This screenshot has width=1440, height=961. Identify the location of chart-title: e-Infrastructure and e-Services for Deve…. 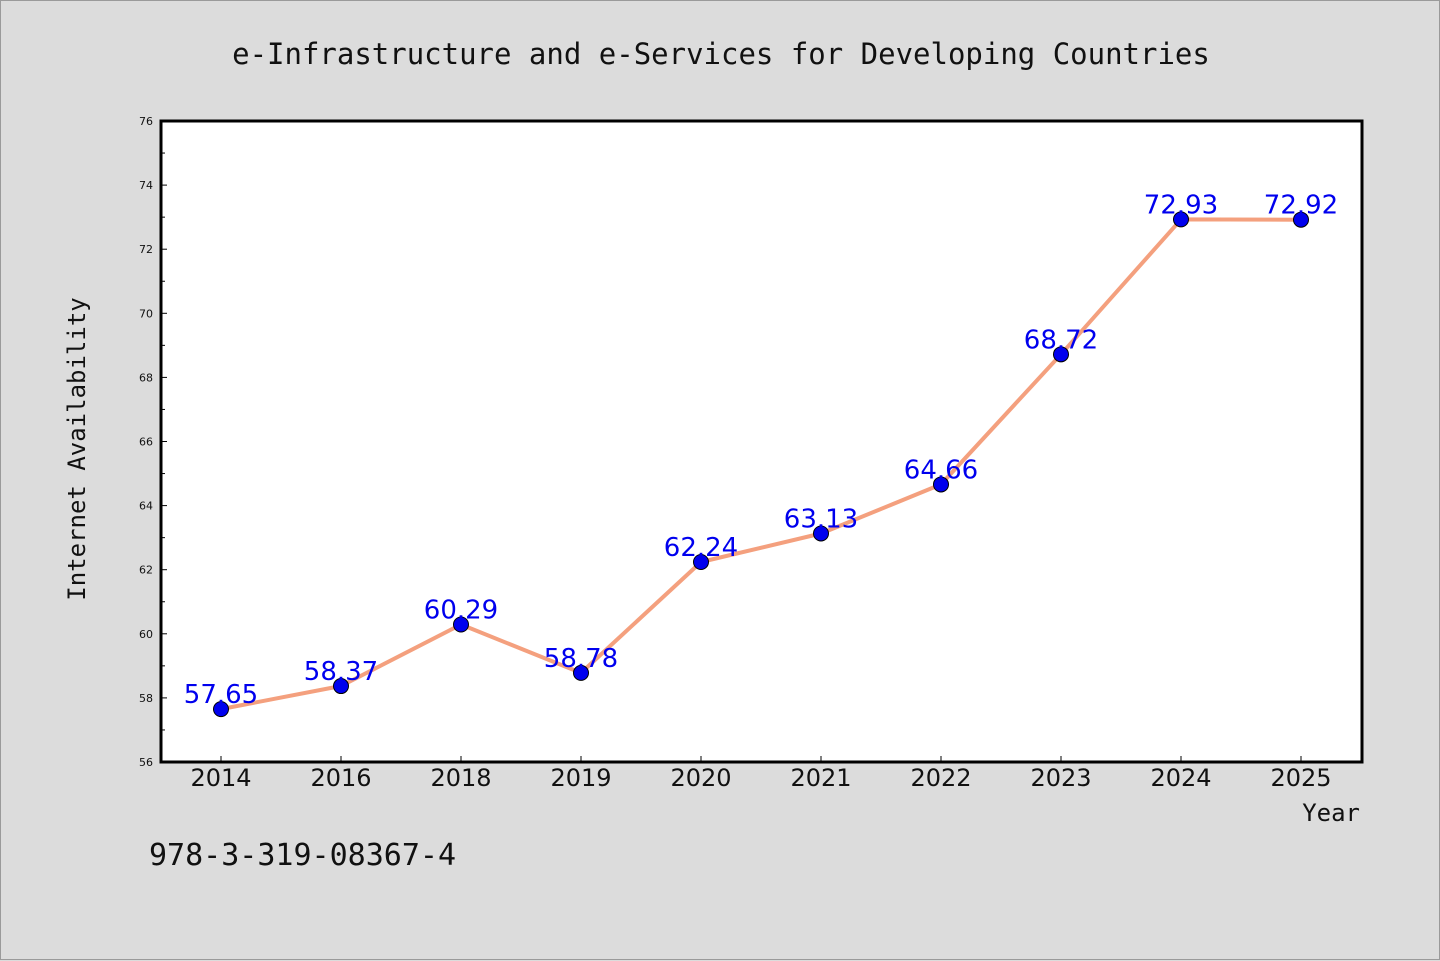
(721, 54).